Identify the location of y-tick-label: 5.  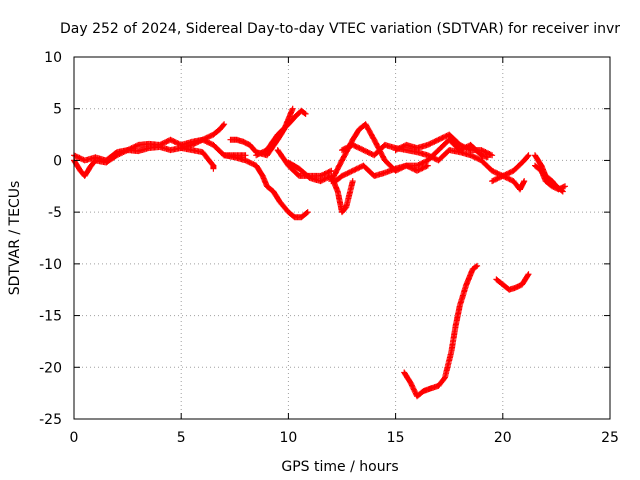
(57, 110).